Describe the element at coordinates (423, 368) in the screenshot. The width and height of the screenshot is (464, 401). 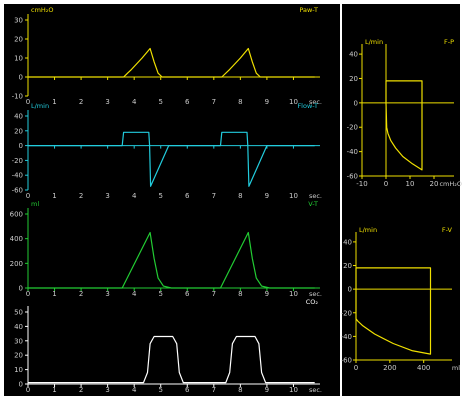
I see `fv-x-tick-label: 400` at that location.